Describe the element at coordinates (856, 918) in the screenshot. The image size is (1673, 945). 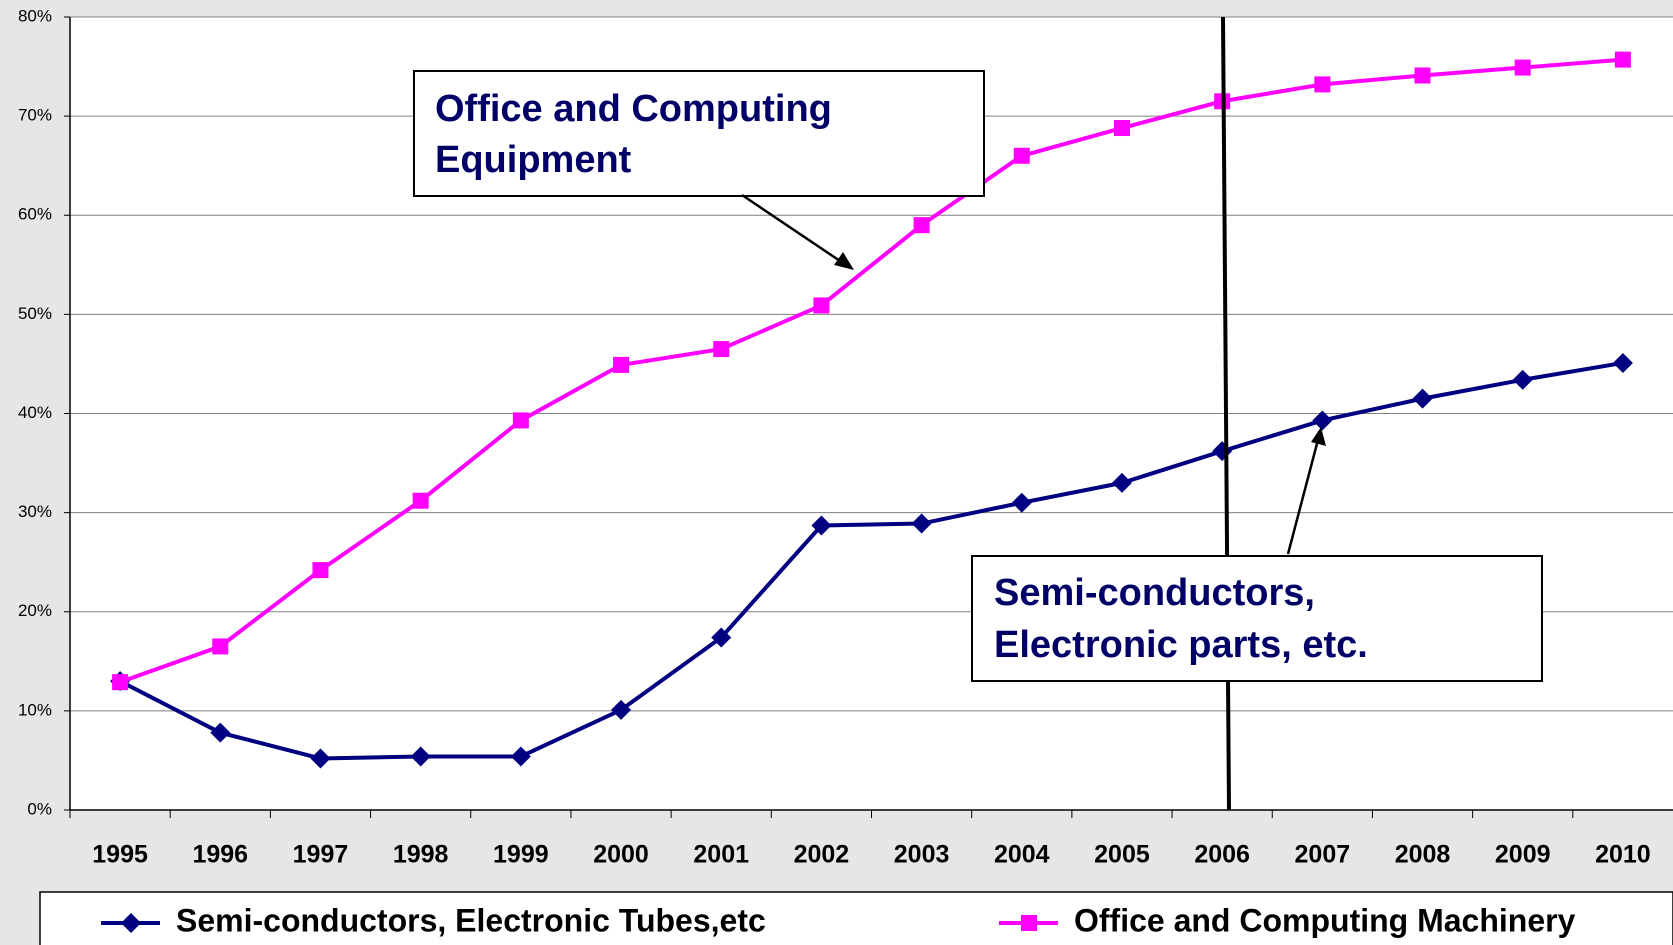
I see `legend` at that location.